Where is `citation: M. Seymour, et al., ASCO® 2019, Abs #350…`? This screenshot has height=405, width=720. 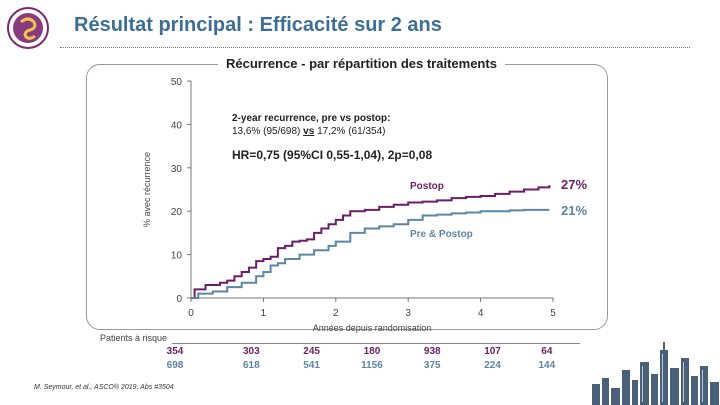 citation: M. Seymour, et al., ASCO® 2019, Abs #350… is located at coordinates (104, 387).